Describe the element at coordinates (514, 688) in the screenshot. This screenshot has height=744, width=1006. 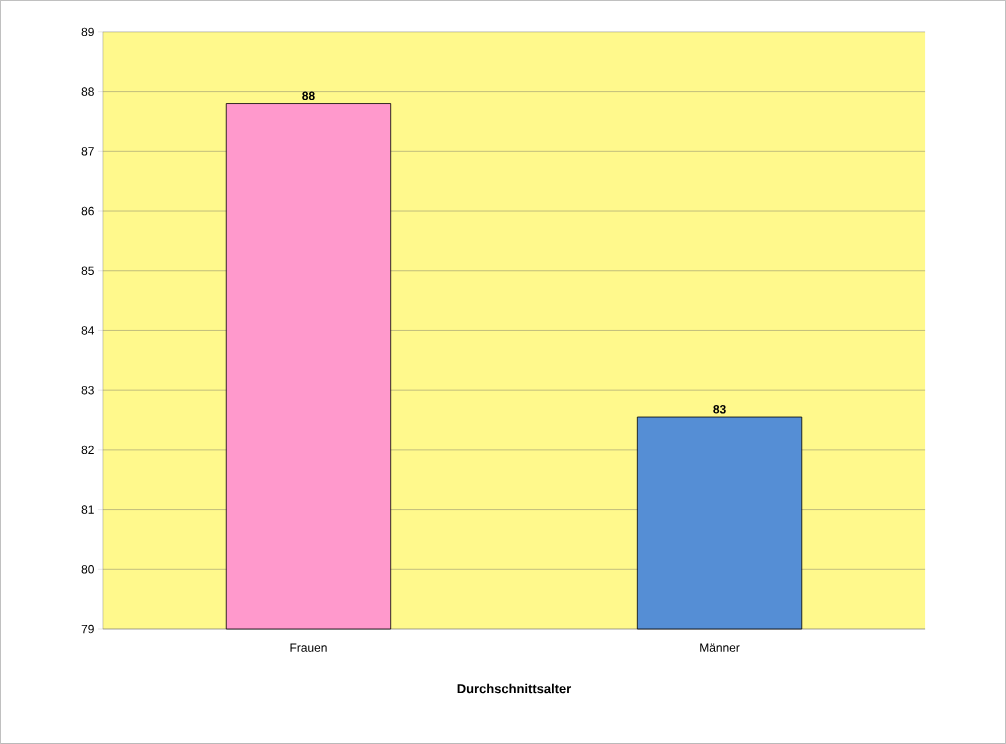
I see `x-axis-title: Durchschnittsalter` at that location.